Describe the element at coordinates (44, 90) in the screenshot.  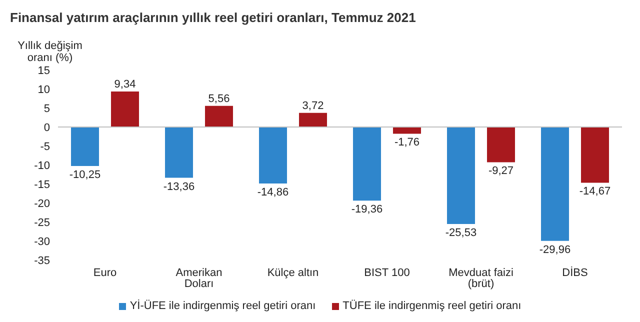
I see `y-tick-label: 10` at that location.